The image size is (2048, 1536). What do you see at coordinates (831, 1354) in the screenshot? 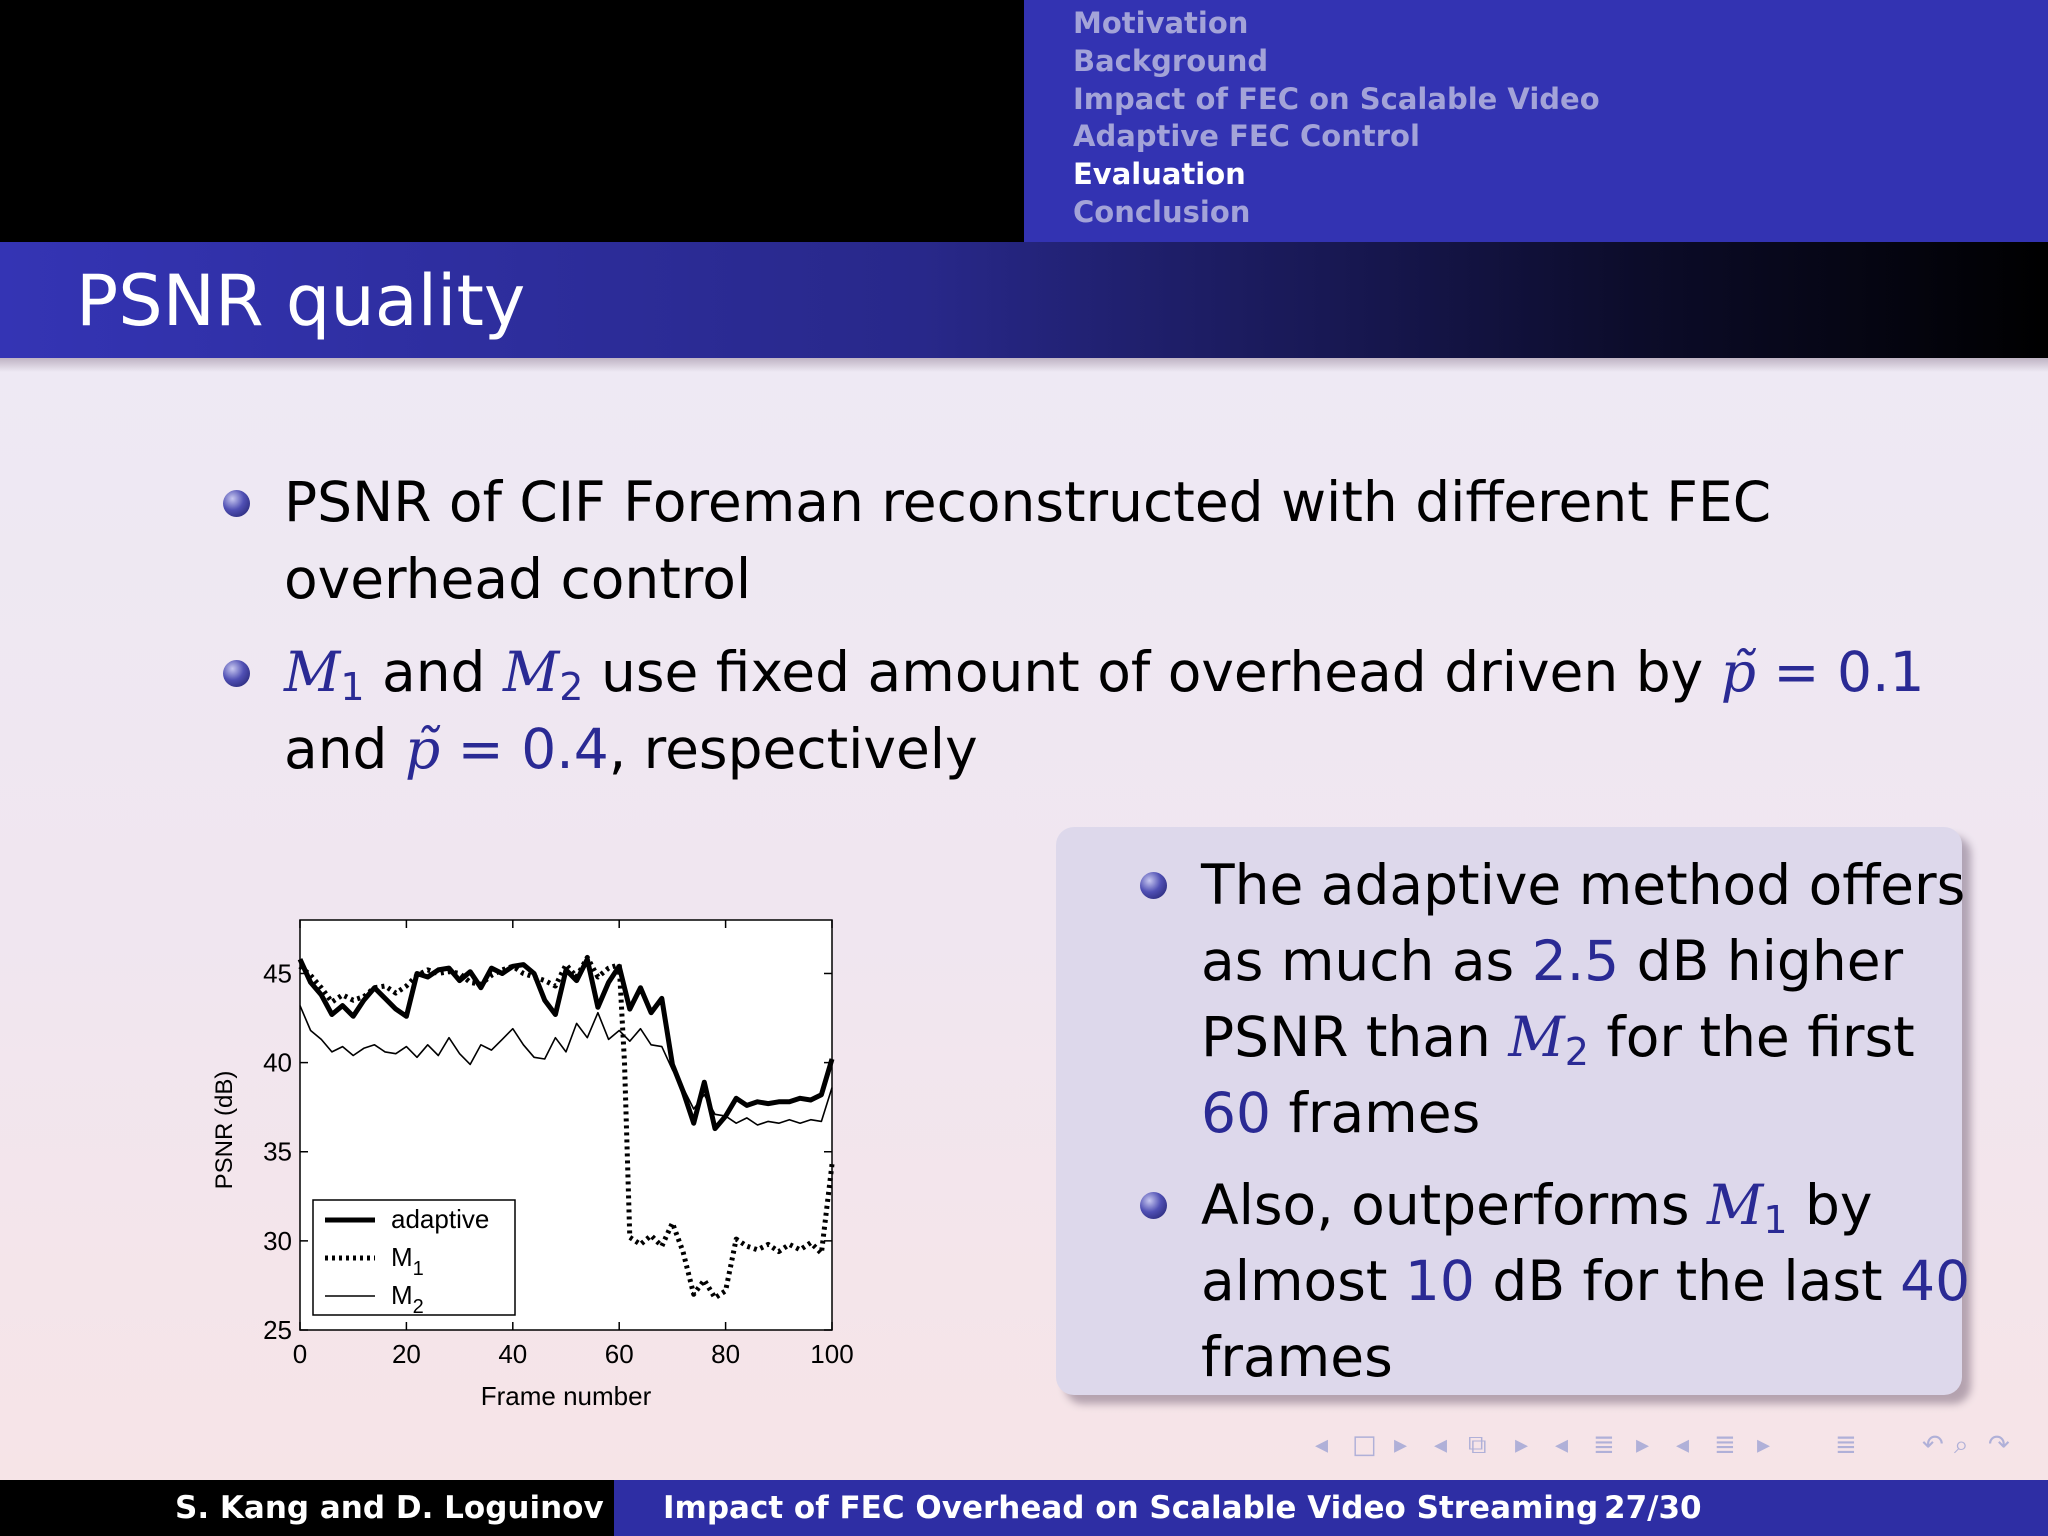
I see `x-tick-label: 100` at bounding box center [831, 1354].